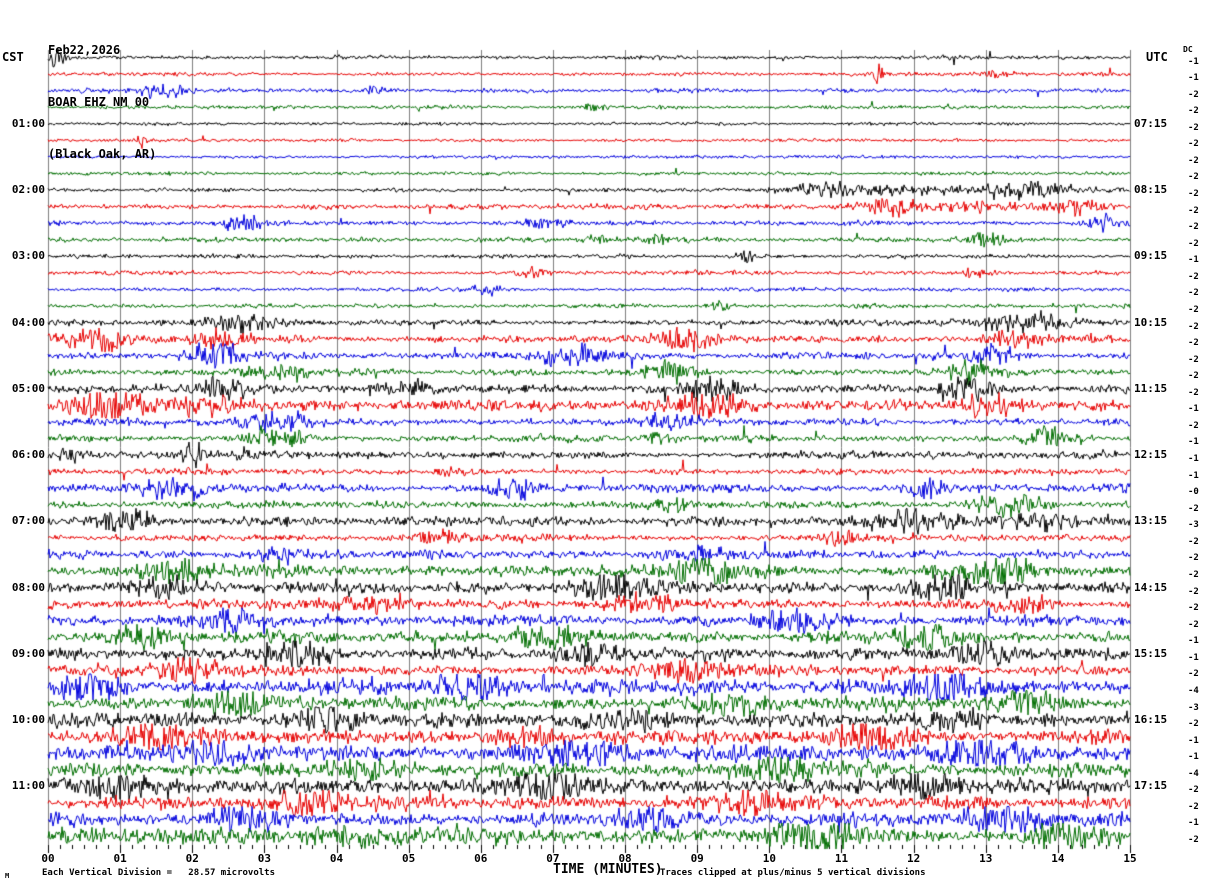  I want to click on utc-hour-label: 07:15, so click(1151, 123).